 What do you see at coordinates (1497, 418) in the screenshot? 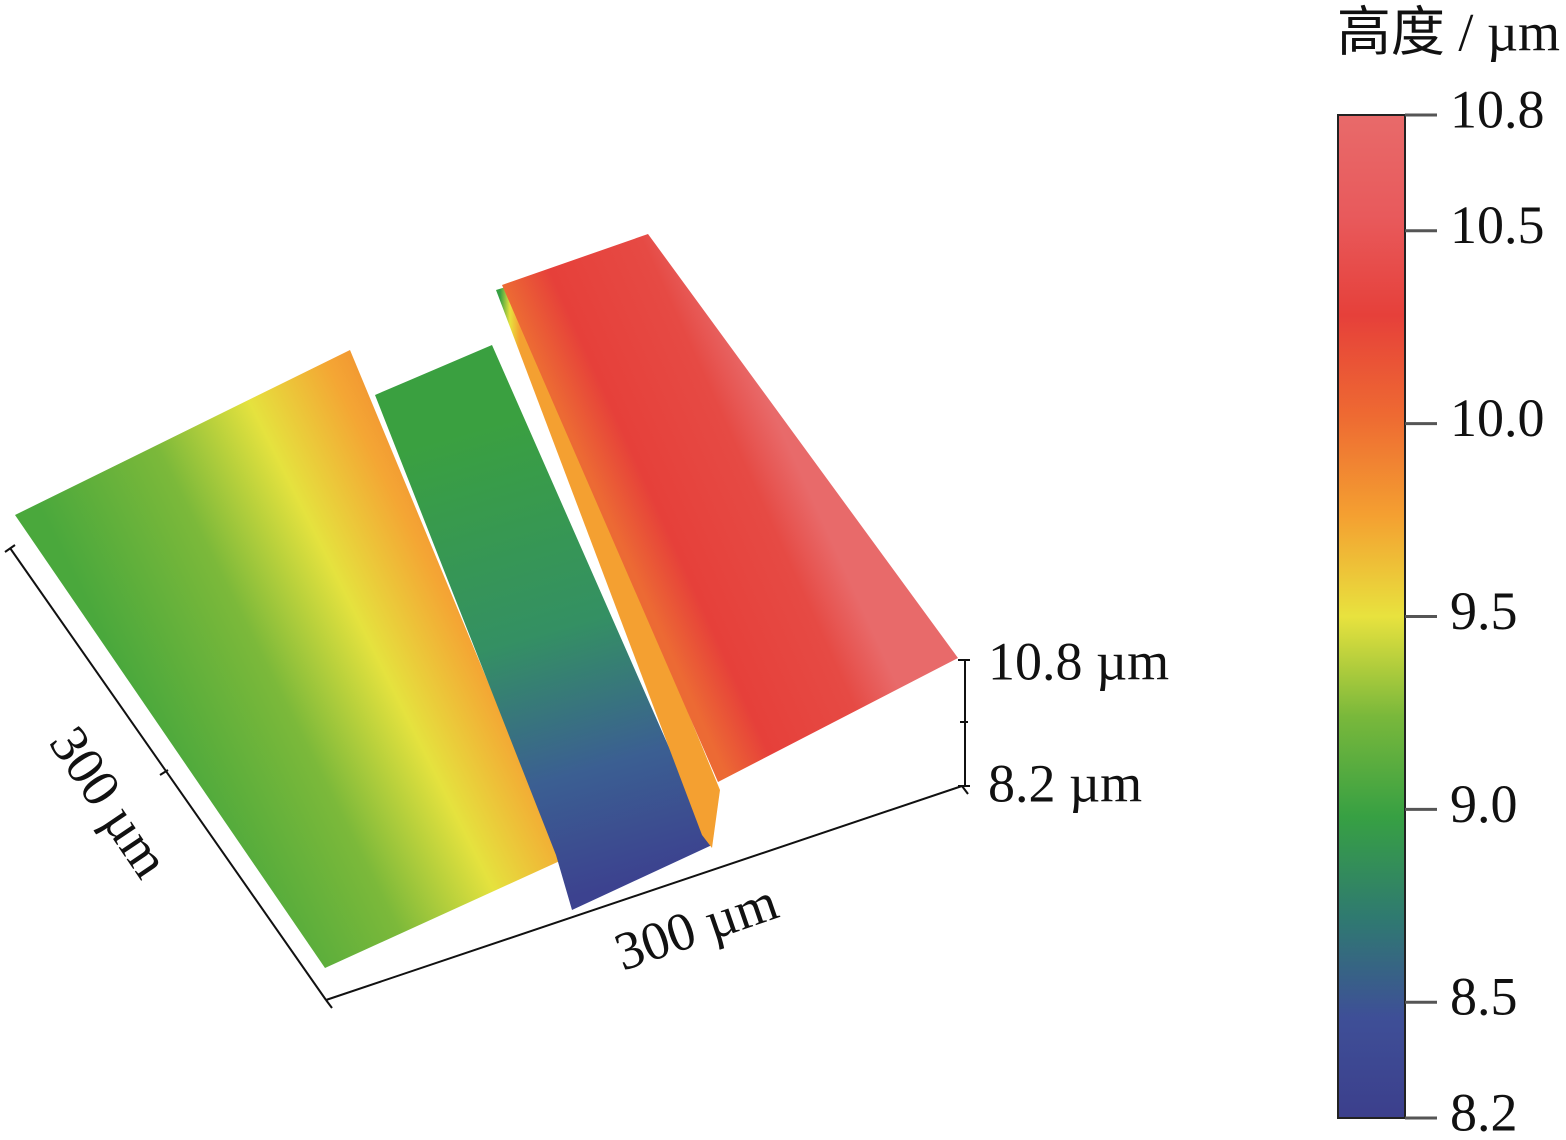
I see `colorbar-tick-label: 10.0` at bounding box center [1497, 418].